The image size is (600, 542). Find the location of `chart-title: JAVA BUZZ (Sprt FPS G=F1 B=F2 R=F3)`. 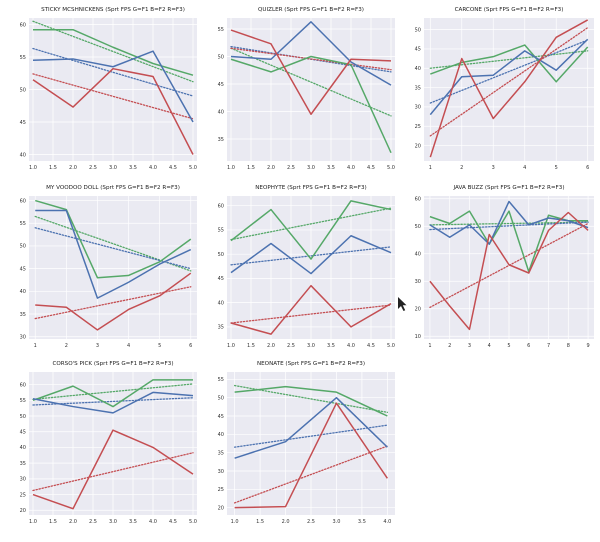

chart-title: JAVA BUZZ (Sprt FPS G=F1 B=F2 R=F3) is located at coordinates (508, 188).